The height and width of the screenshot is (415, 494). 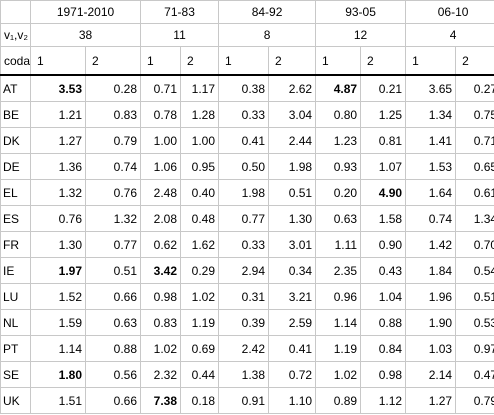 What do you see at coordinates (161, 114) in the screenshot?
I see `cell: 0.78` at bounding box center [161, 114].